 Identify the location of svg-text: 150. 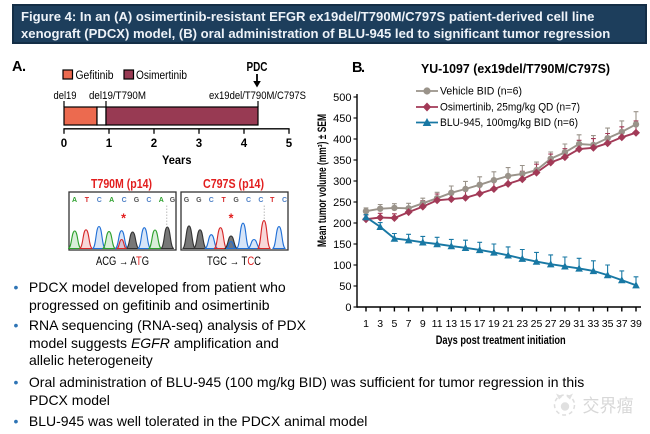
(342, 245).